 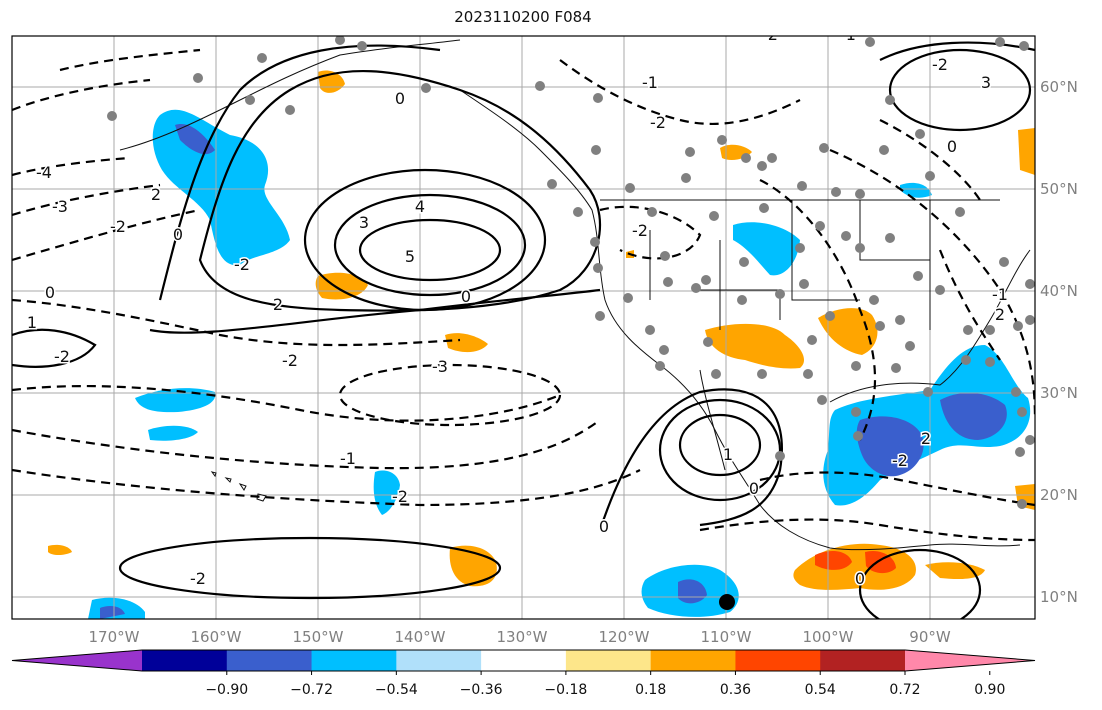 I want to click on lon-label: 130°W, so click(x=522, y=637).